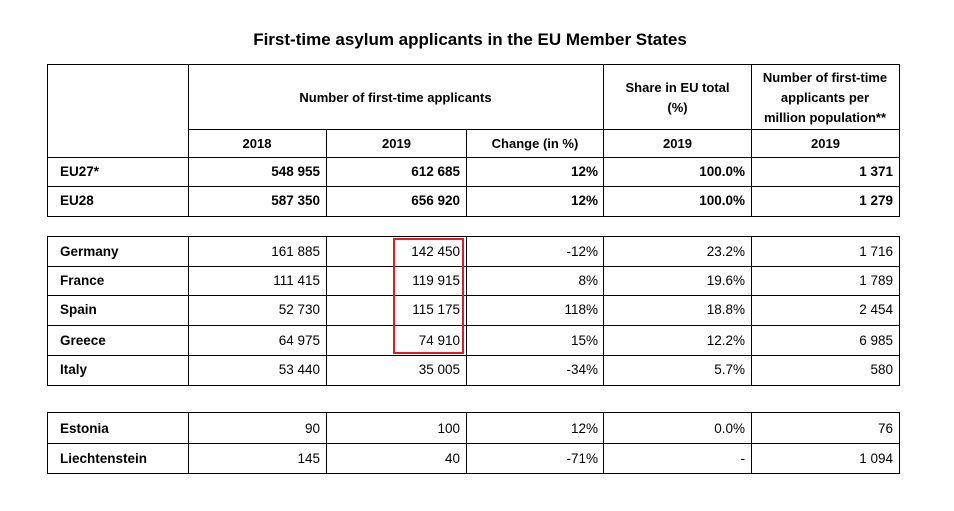 The image size is (954, 511). I want to click on row-label: EU27*, so click(80, 171).